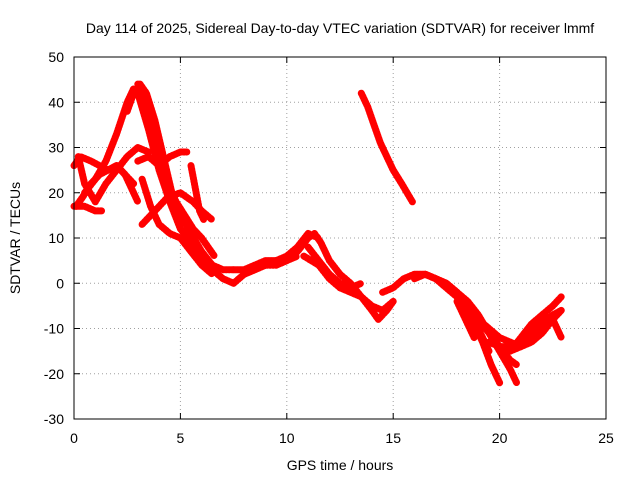  What do you see at coordinates (342, 438) in the screenshot?
I see `x-tick-labels: 0 5 10 15 20 25` at bounding box center [342, 438].